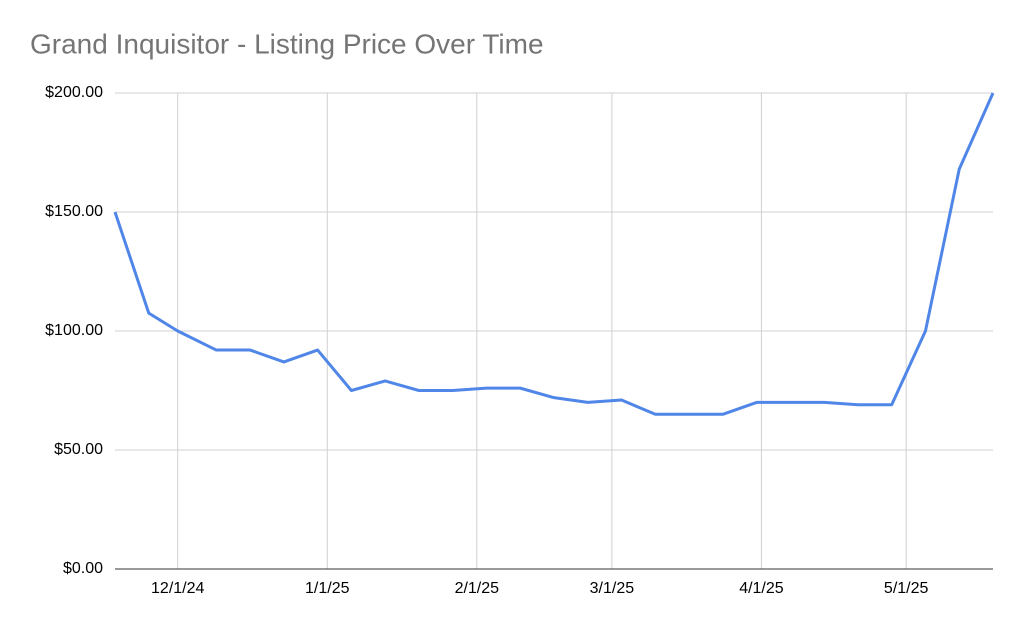 This screenshot has width=1024, height=628. What do you see at coordinates (906, 588) in the screenshot?
I see `x-tick-label: 5/1/25` at bounding box center [906, 588].